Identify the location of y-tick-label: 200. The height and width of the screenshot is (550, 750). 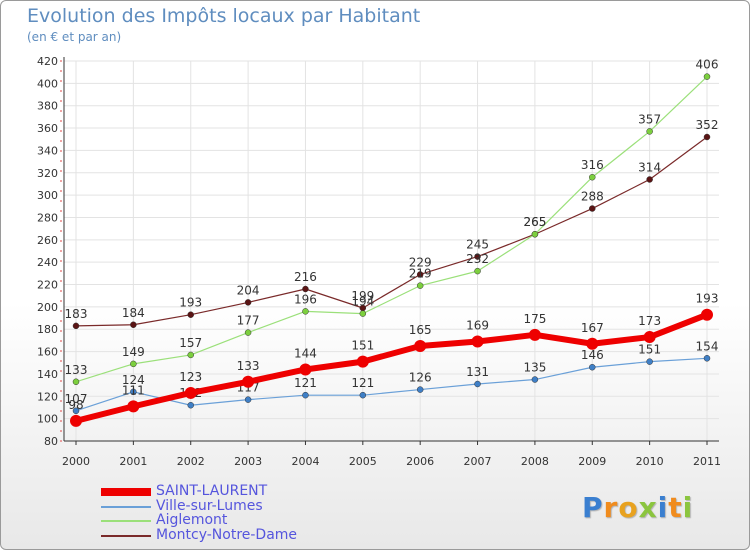
(47, 307).